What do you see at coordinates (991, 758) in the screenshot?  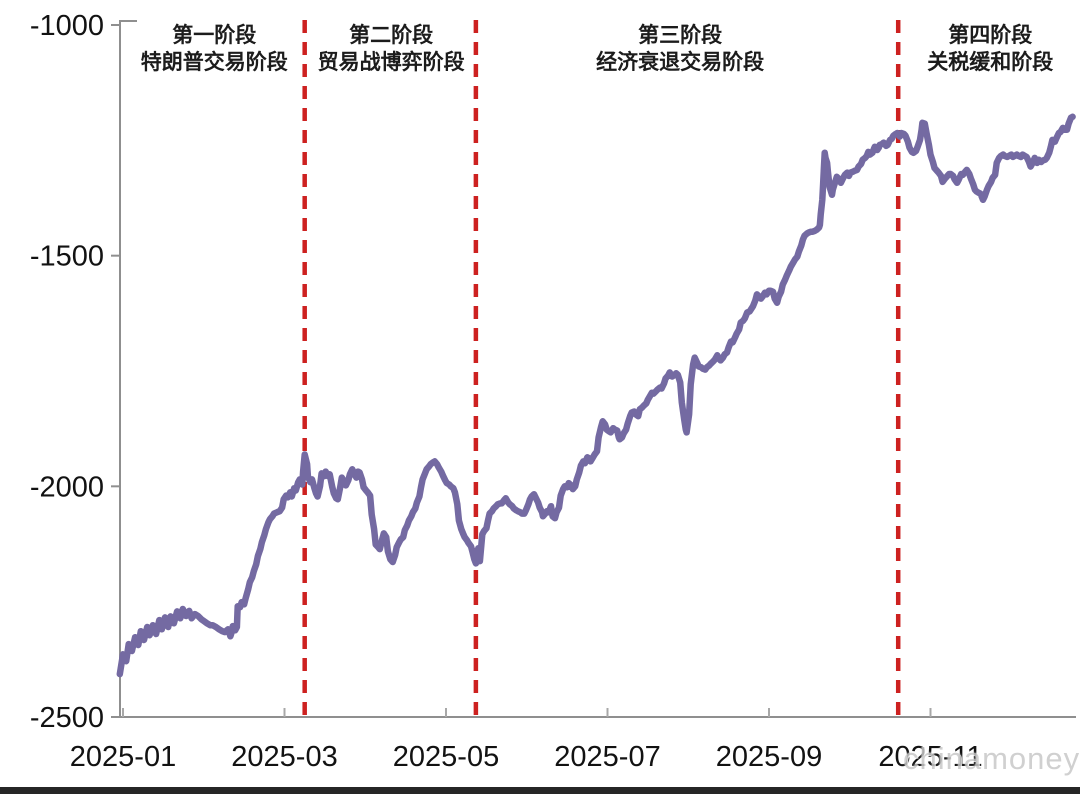 I see `chinamoney-watermark: chinamoney` at bounding box center [991, 758].